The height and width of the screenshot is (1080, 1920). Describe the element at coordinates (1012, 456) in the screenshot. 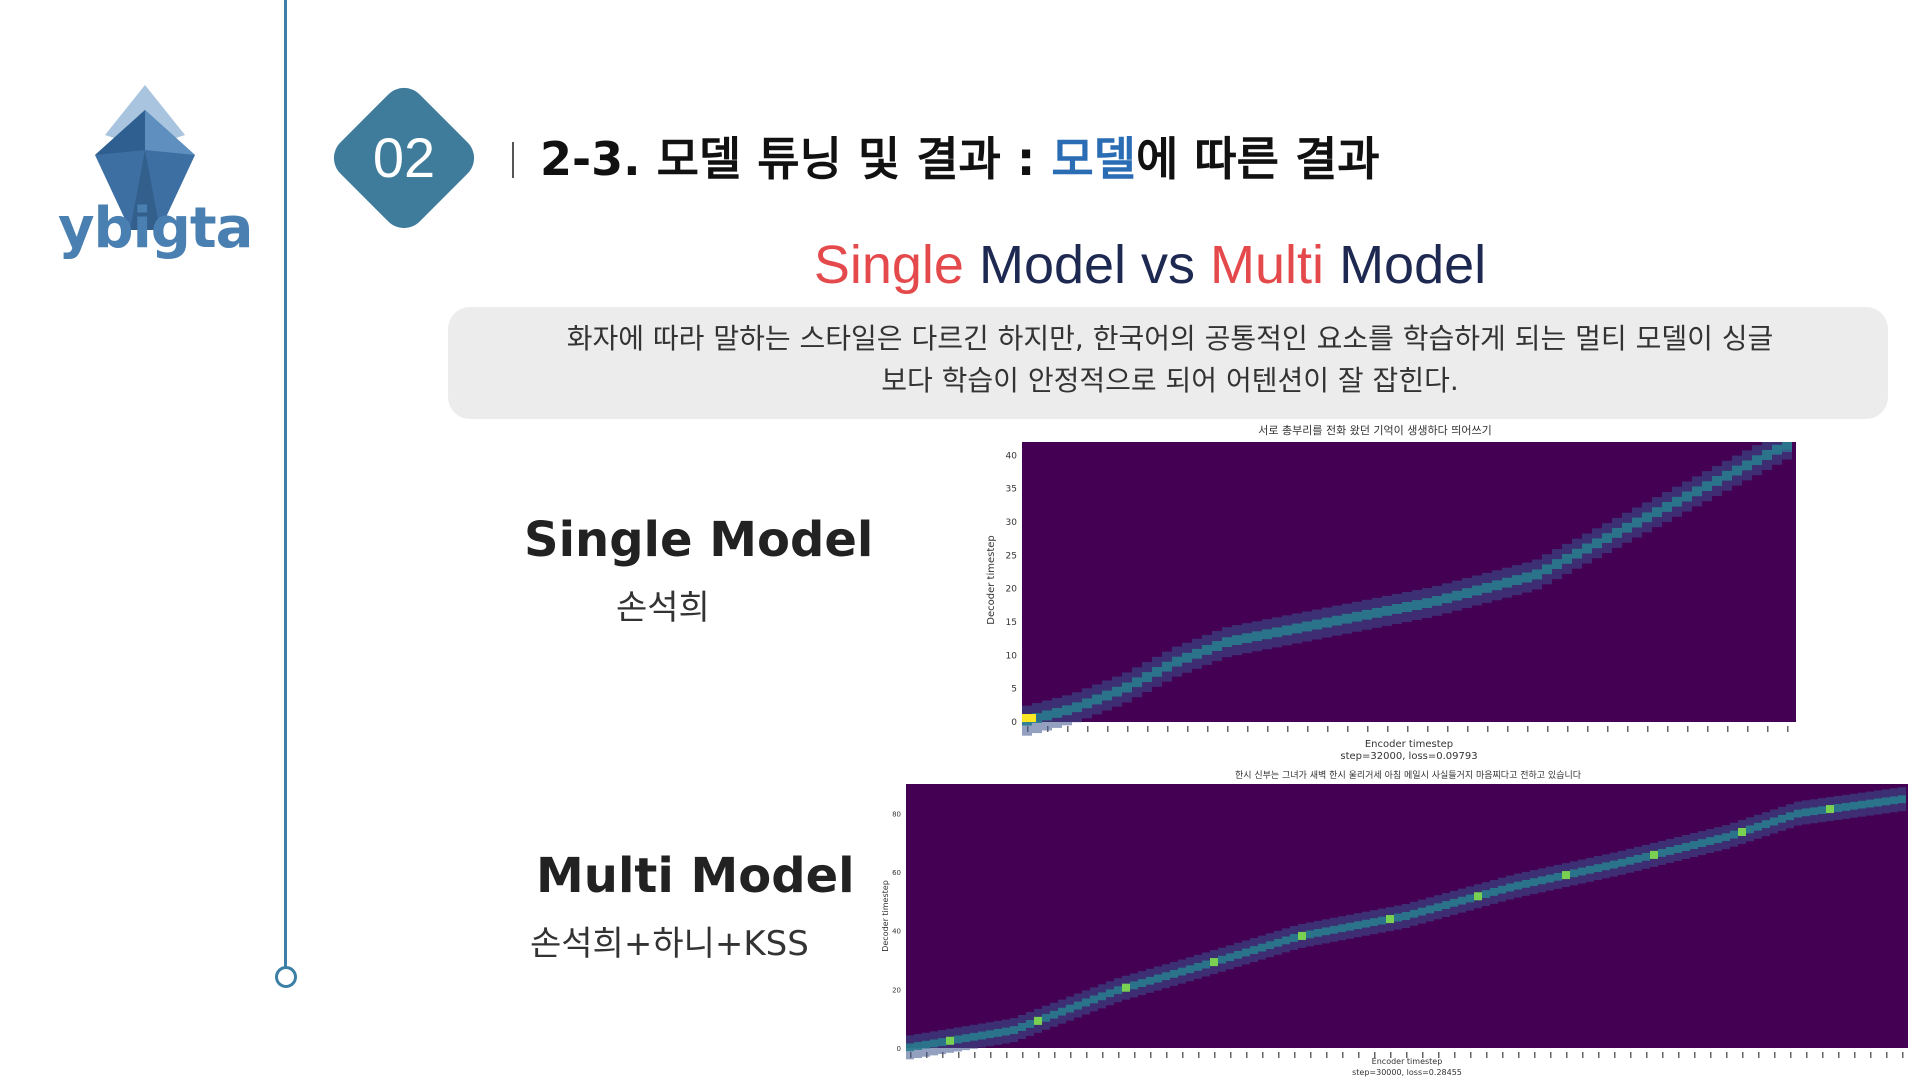

I see `y-tick-label: 40` at that location.